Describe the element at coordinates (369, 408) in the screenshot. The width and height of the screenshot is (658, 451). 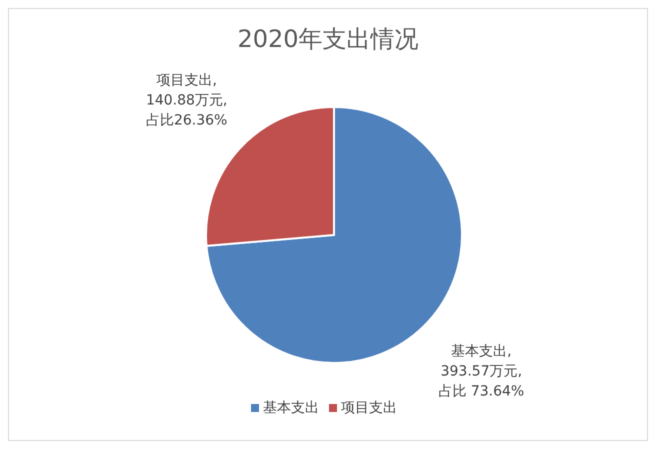
I see `legend-label: 项目支出` at that location.